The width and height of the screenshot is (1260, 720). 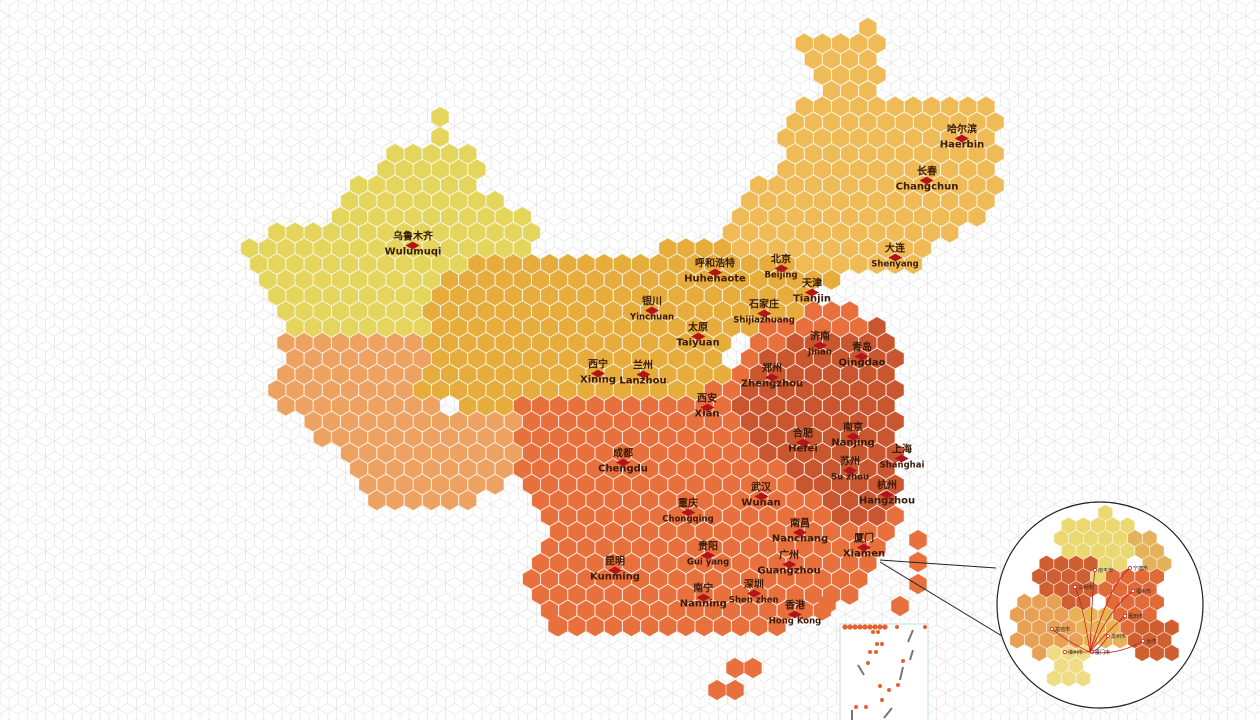 I want to click on city-marker: 贵阳 Gui yang, so click(x=708, y=555).